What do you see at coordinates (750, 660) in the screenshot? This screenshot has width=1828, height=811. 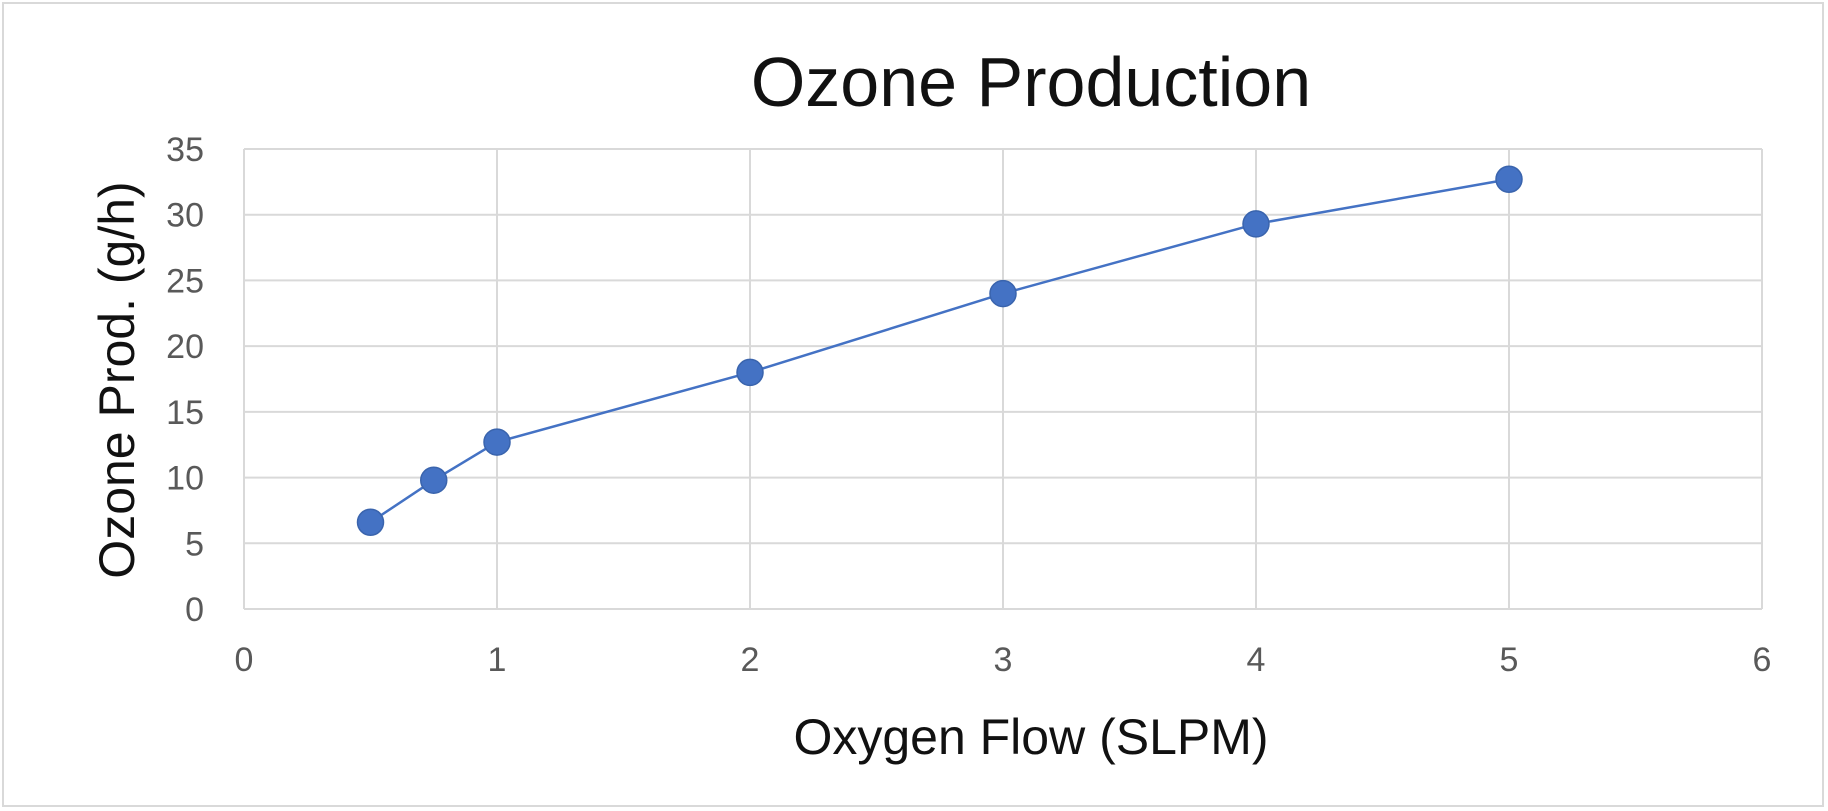 I see `x-tick-label: 2` at bounding box center [750, 660].